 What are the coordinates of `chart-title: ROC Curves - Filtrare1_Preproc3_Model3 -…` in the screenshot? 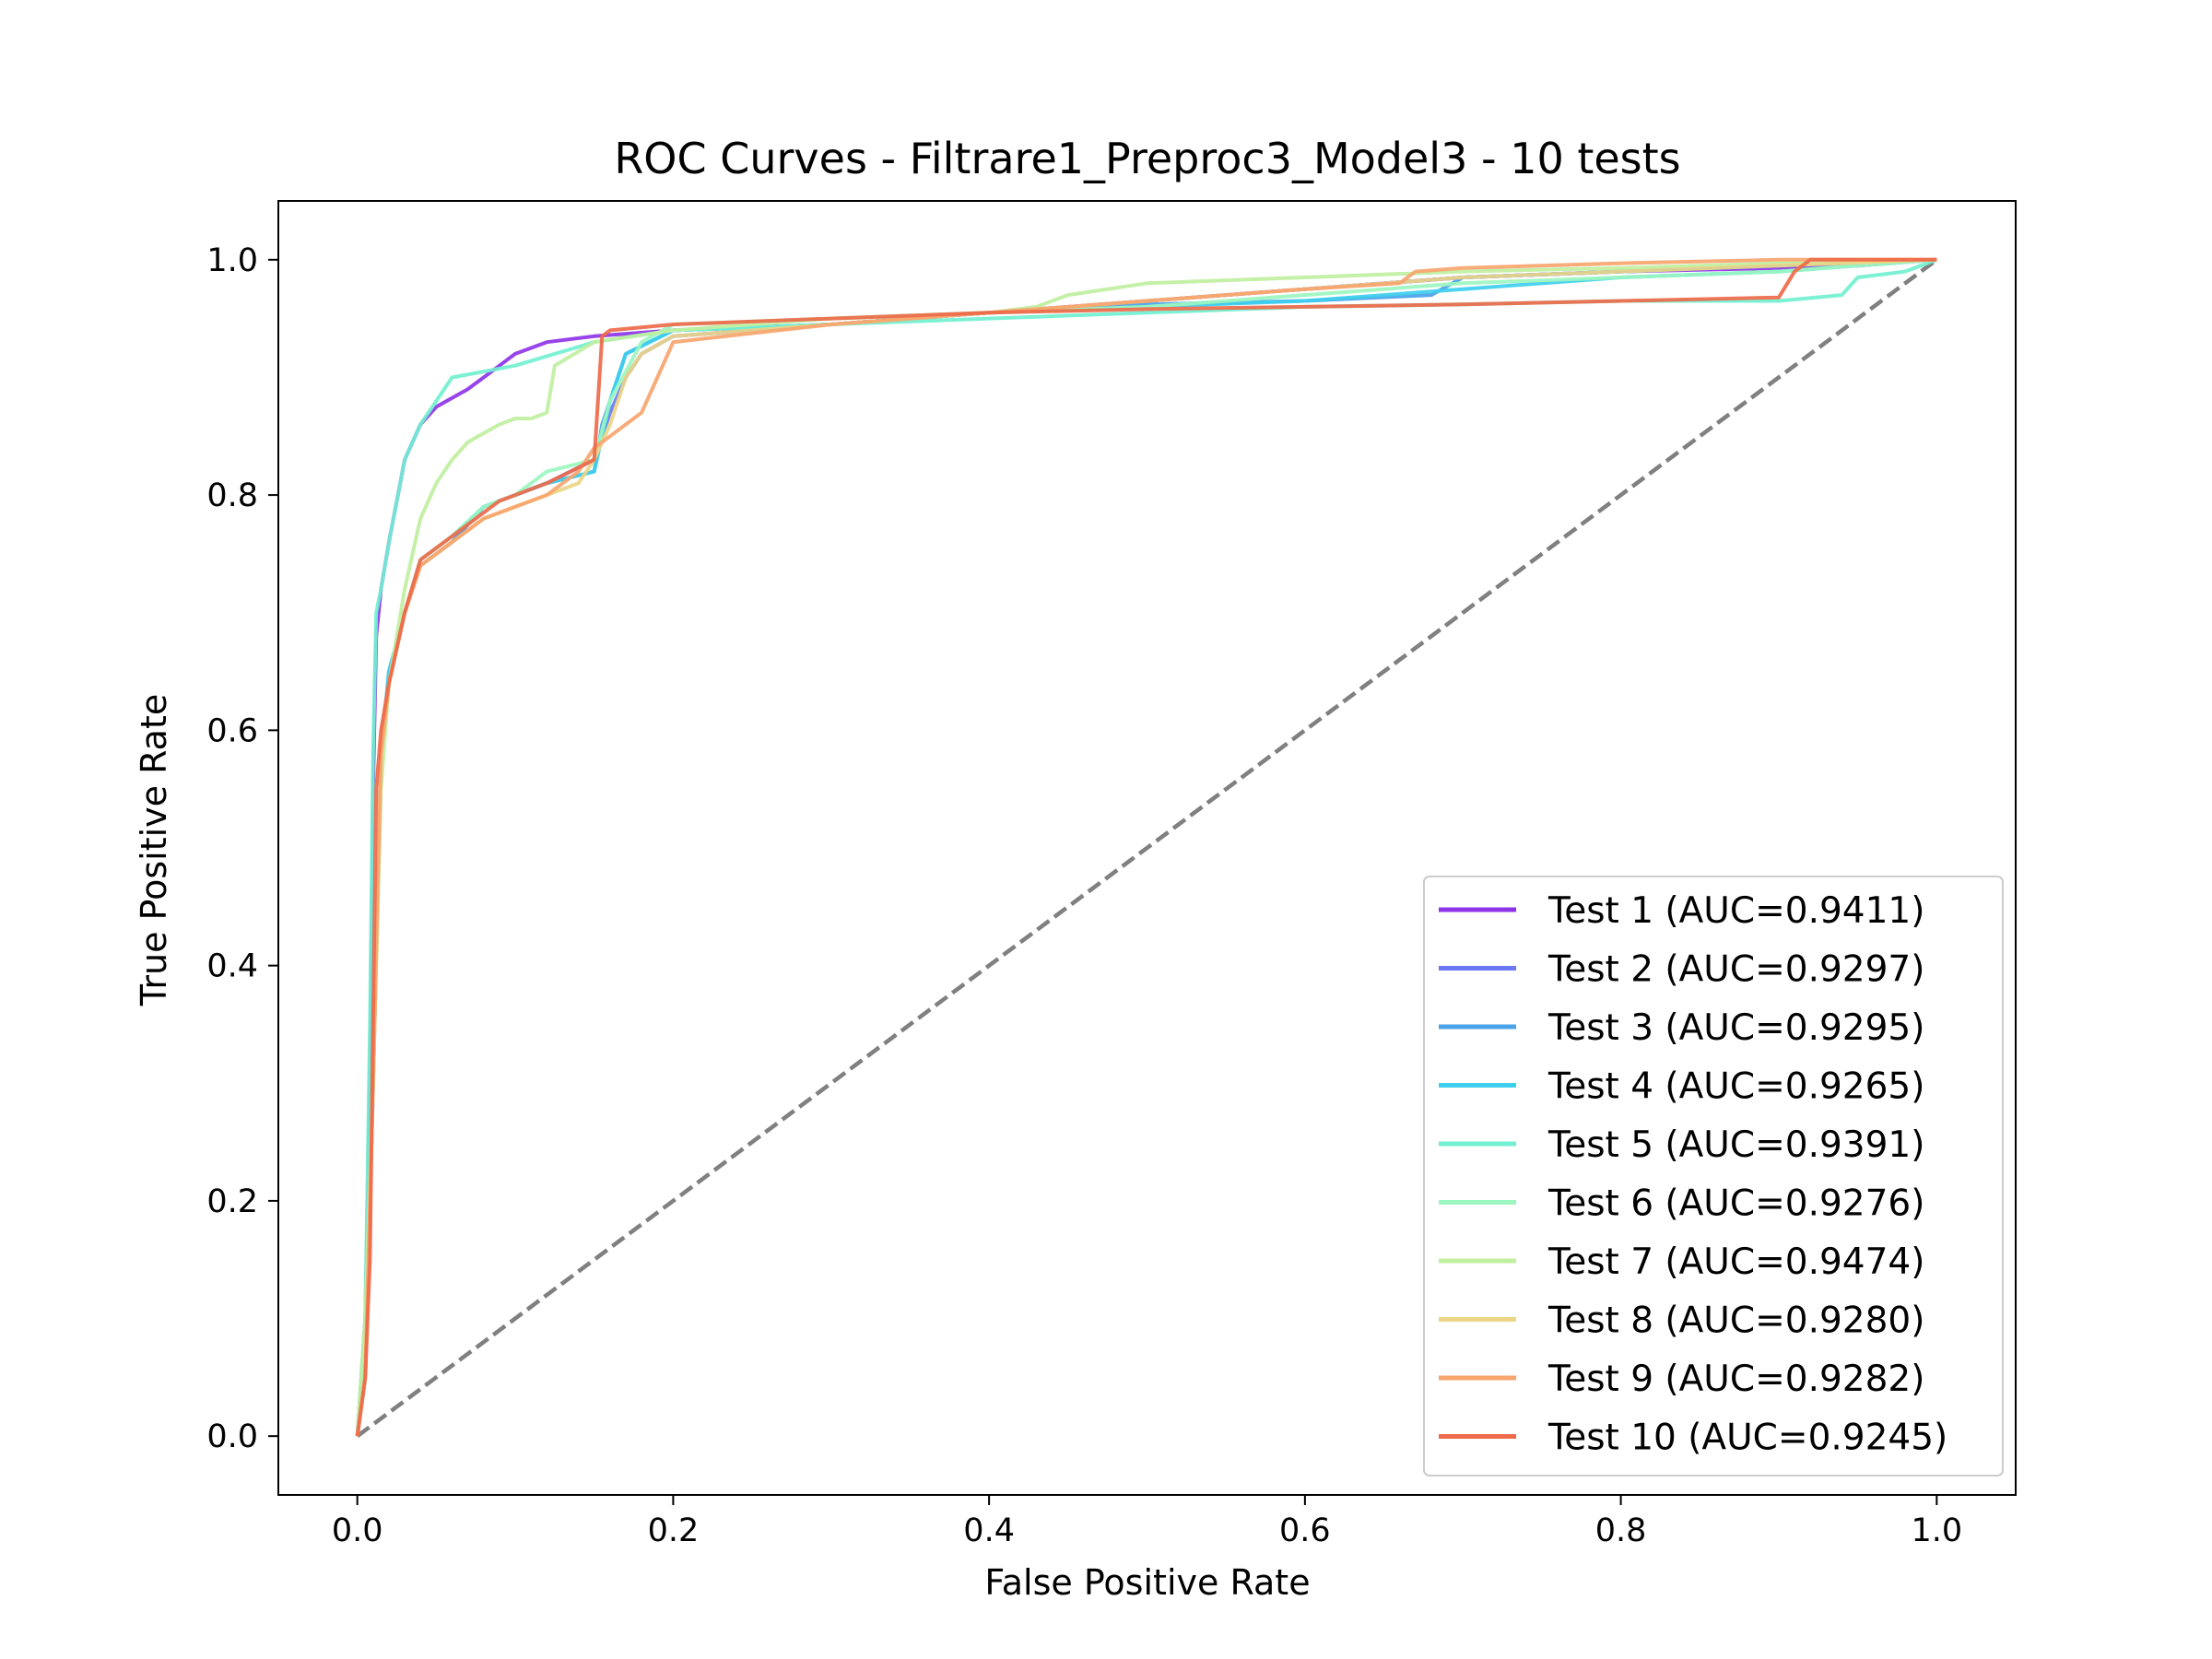 It's located at (1147, 158).